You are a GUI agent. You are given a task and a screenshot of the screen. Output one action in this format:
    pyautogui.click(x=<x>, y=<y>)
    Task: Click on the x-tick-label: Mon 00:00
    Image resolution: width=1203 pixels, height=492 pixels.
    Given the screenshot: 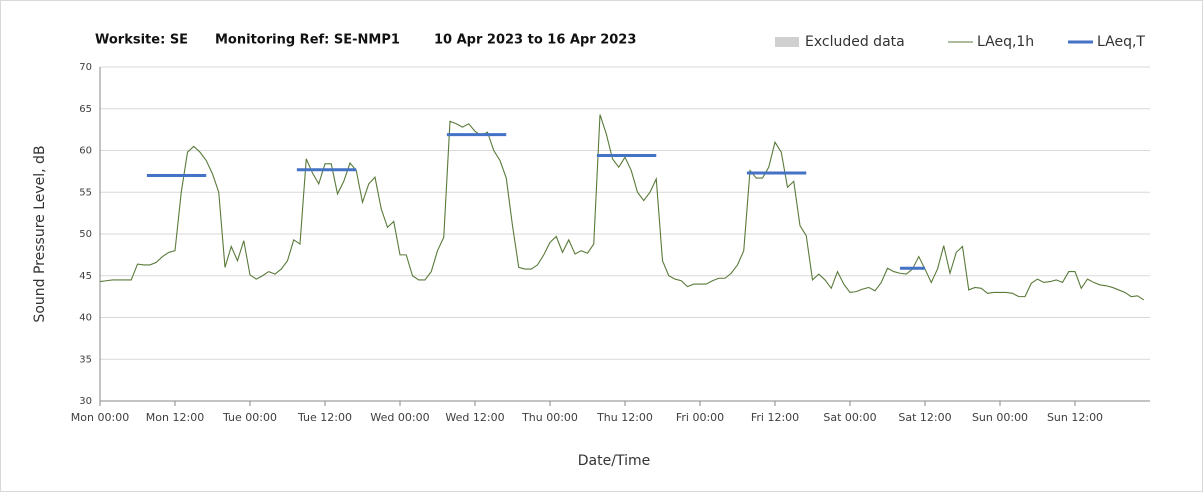 What is the action you would take?
    pyautogui.click(x=100, y=417)
    